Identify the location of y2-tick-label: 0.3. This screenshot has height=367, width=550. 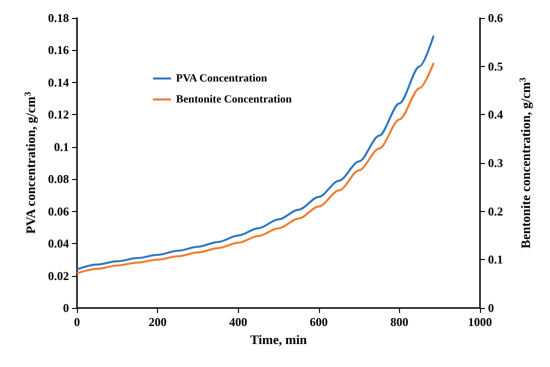
(495, 163).